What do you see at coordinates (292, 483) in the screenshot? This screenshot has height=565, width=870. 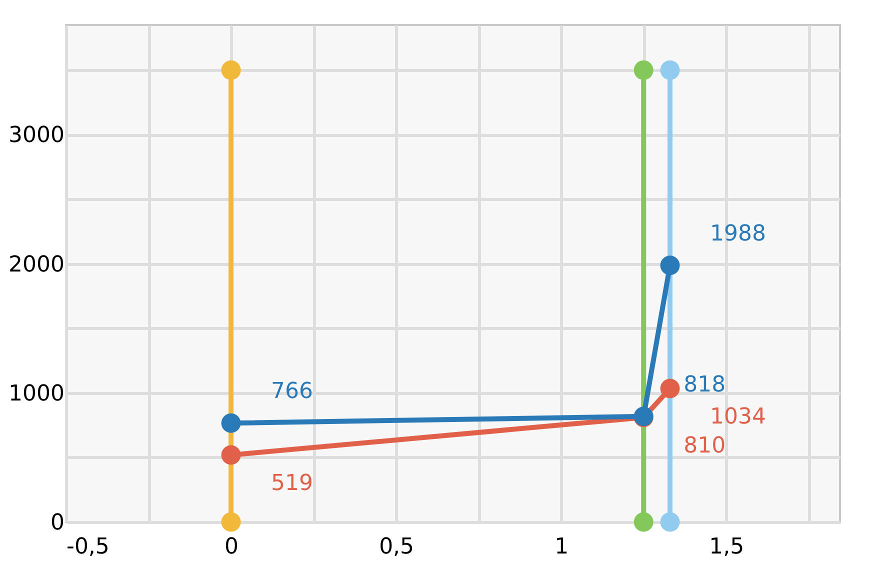 I see `data-label: 519` at bounding box center [292, 483].